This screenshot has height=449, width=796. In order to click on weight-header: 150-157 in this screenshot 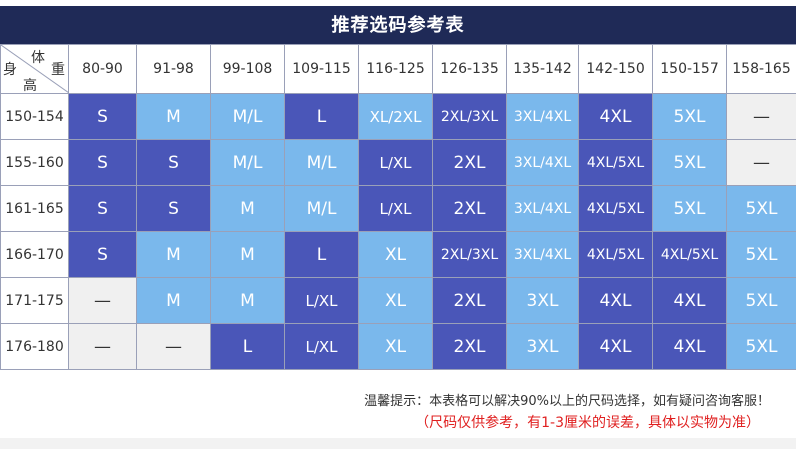, I will do `click(689, 69)`.